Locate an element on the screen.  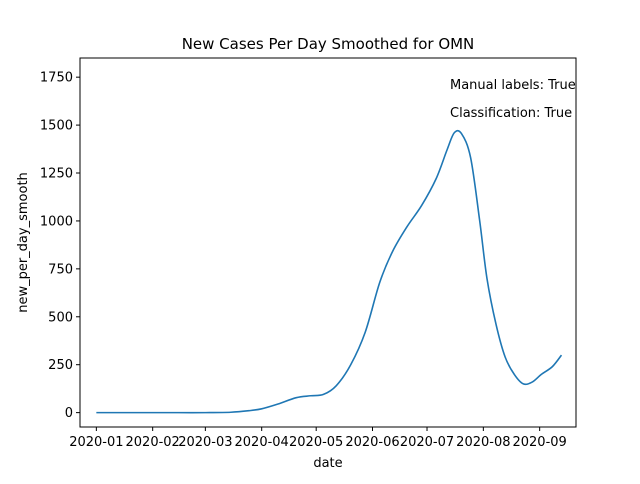
y-axis-label: new_per_day_smooth is located at coordinates (23, 242).